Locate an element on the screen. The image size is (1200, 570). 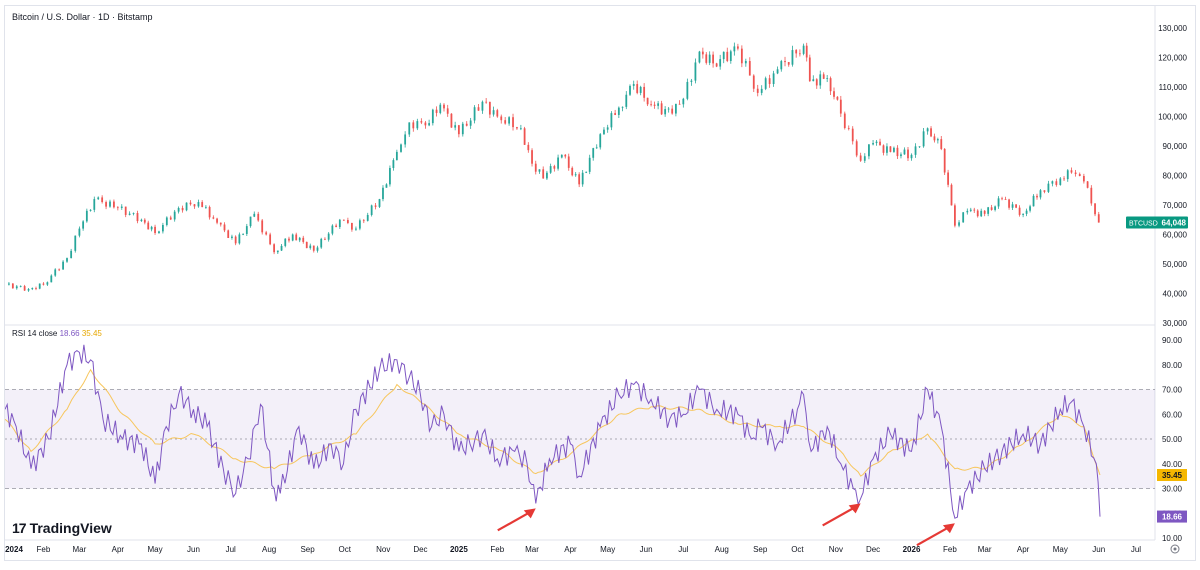
x-axis-year-label: 2026 is located at coordinates (912, 549).